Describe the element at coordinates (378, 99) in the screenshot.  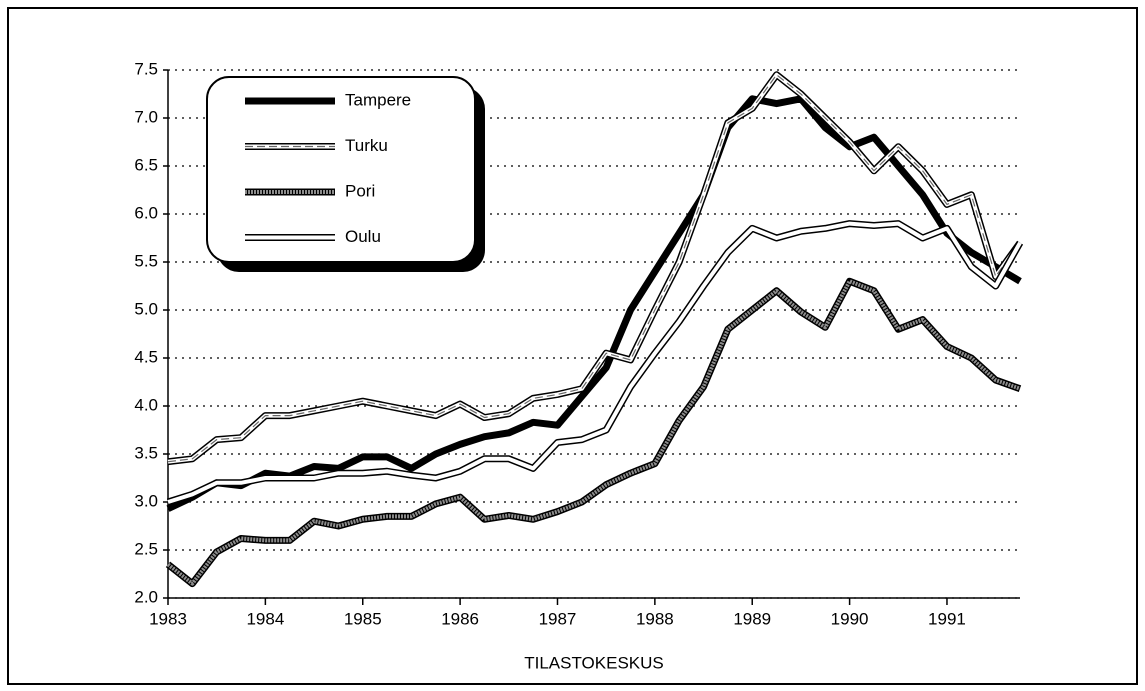
I see `legend-label: Tampere` at that location.